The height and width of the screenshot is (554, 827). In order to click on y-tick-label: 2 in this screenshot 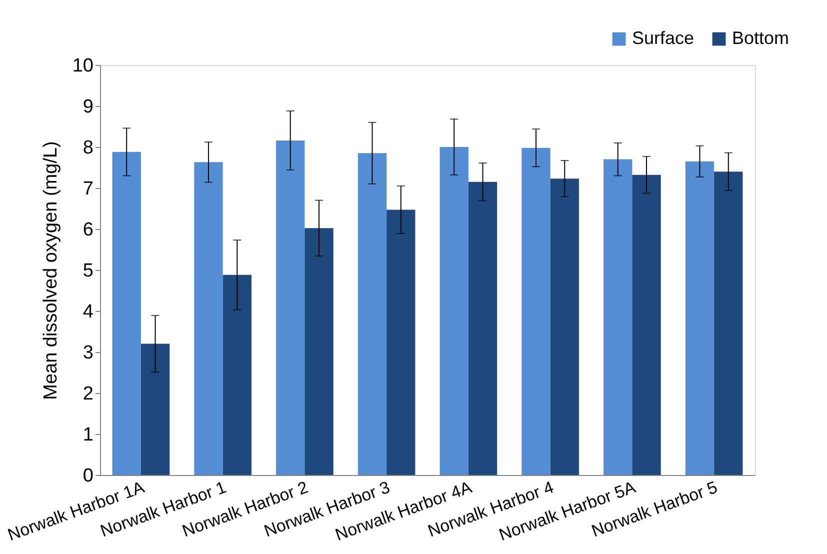, I will do `click(88, 394)`.